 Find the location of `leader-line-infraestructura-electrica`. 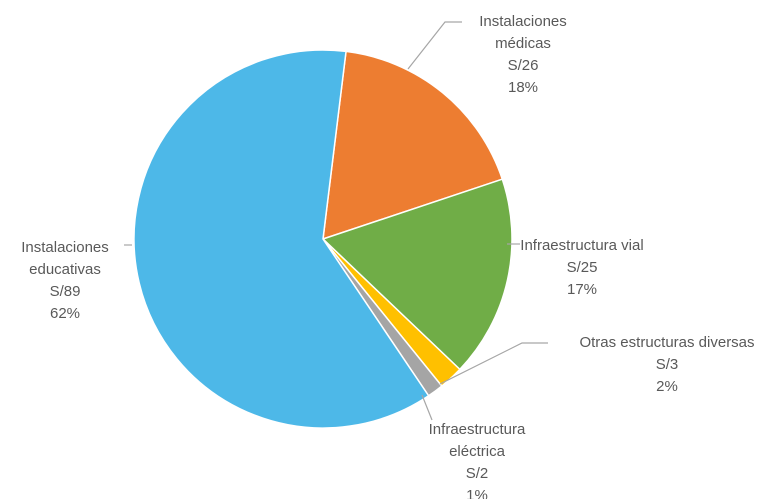

leader-line-infraestructura-electrica is located at coordinates (427, 407).